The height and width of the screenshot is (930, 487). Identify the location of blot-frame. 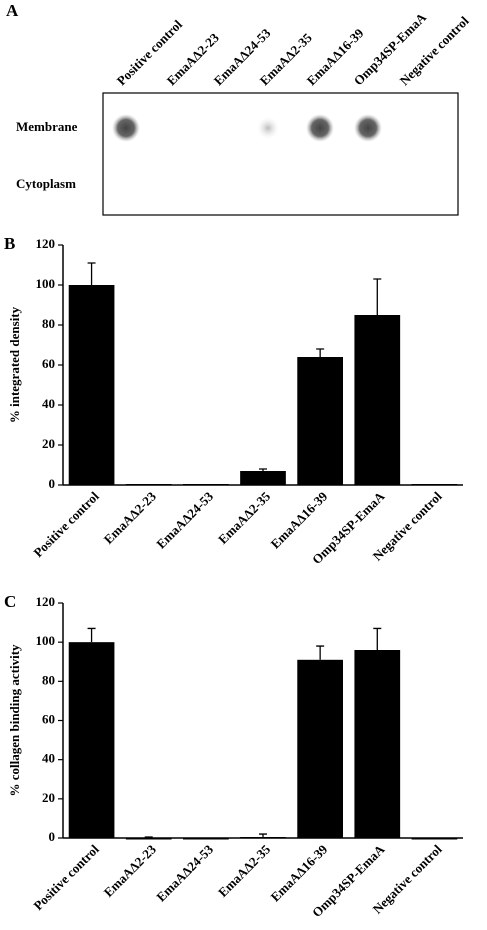
(280, 154).